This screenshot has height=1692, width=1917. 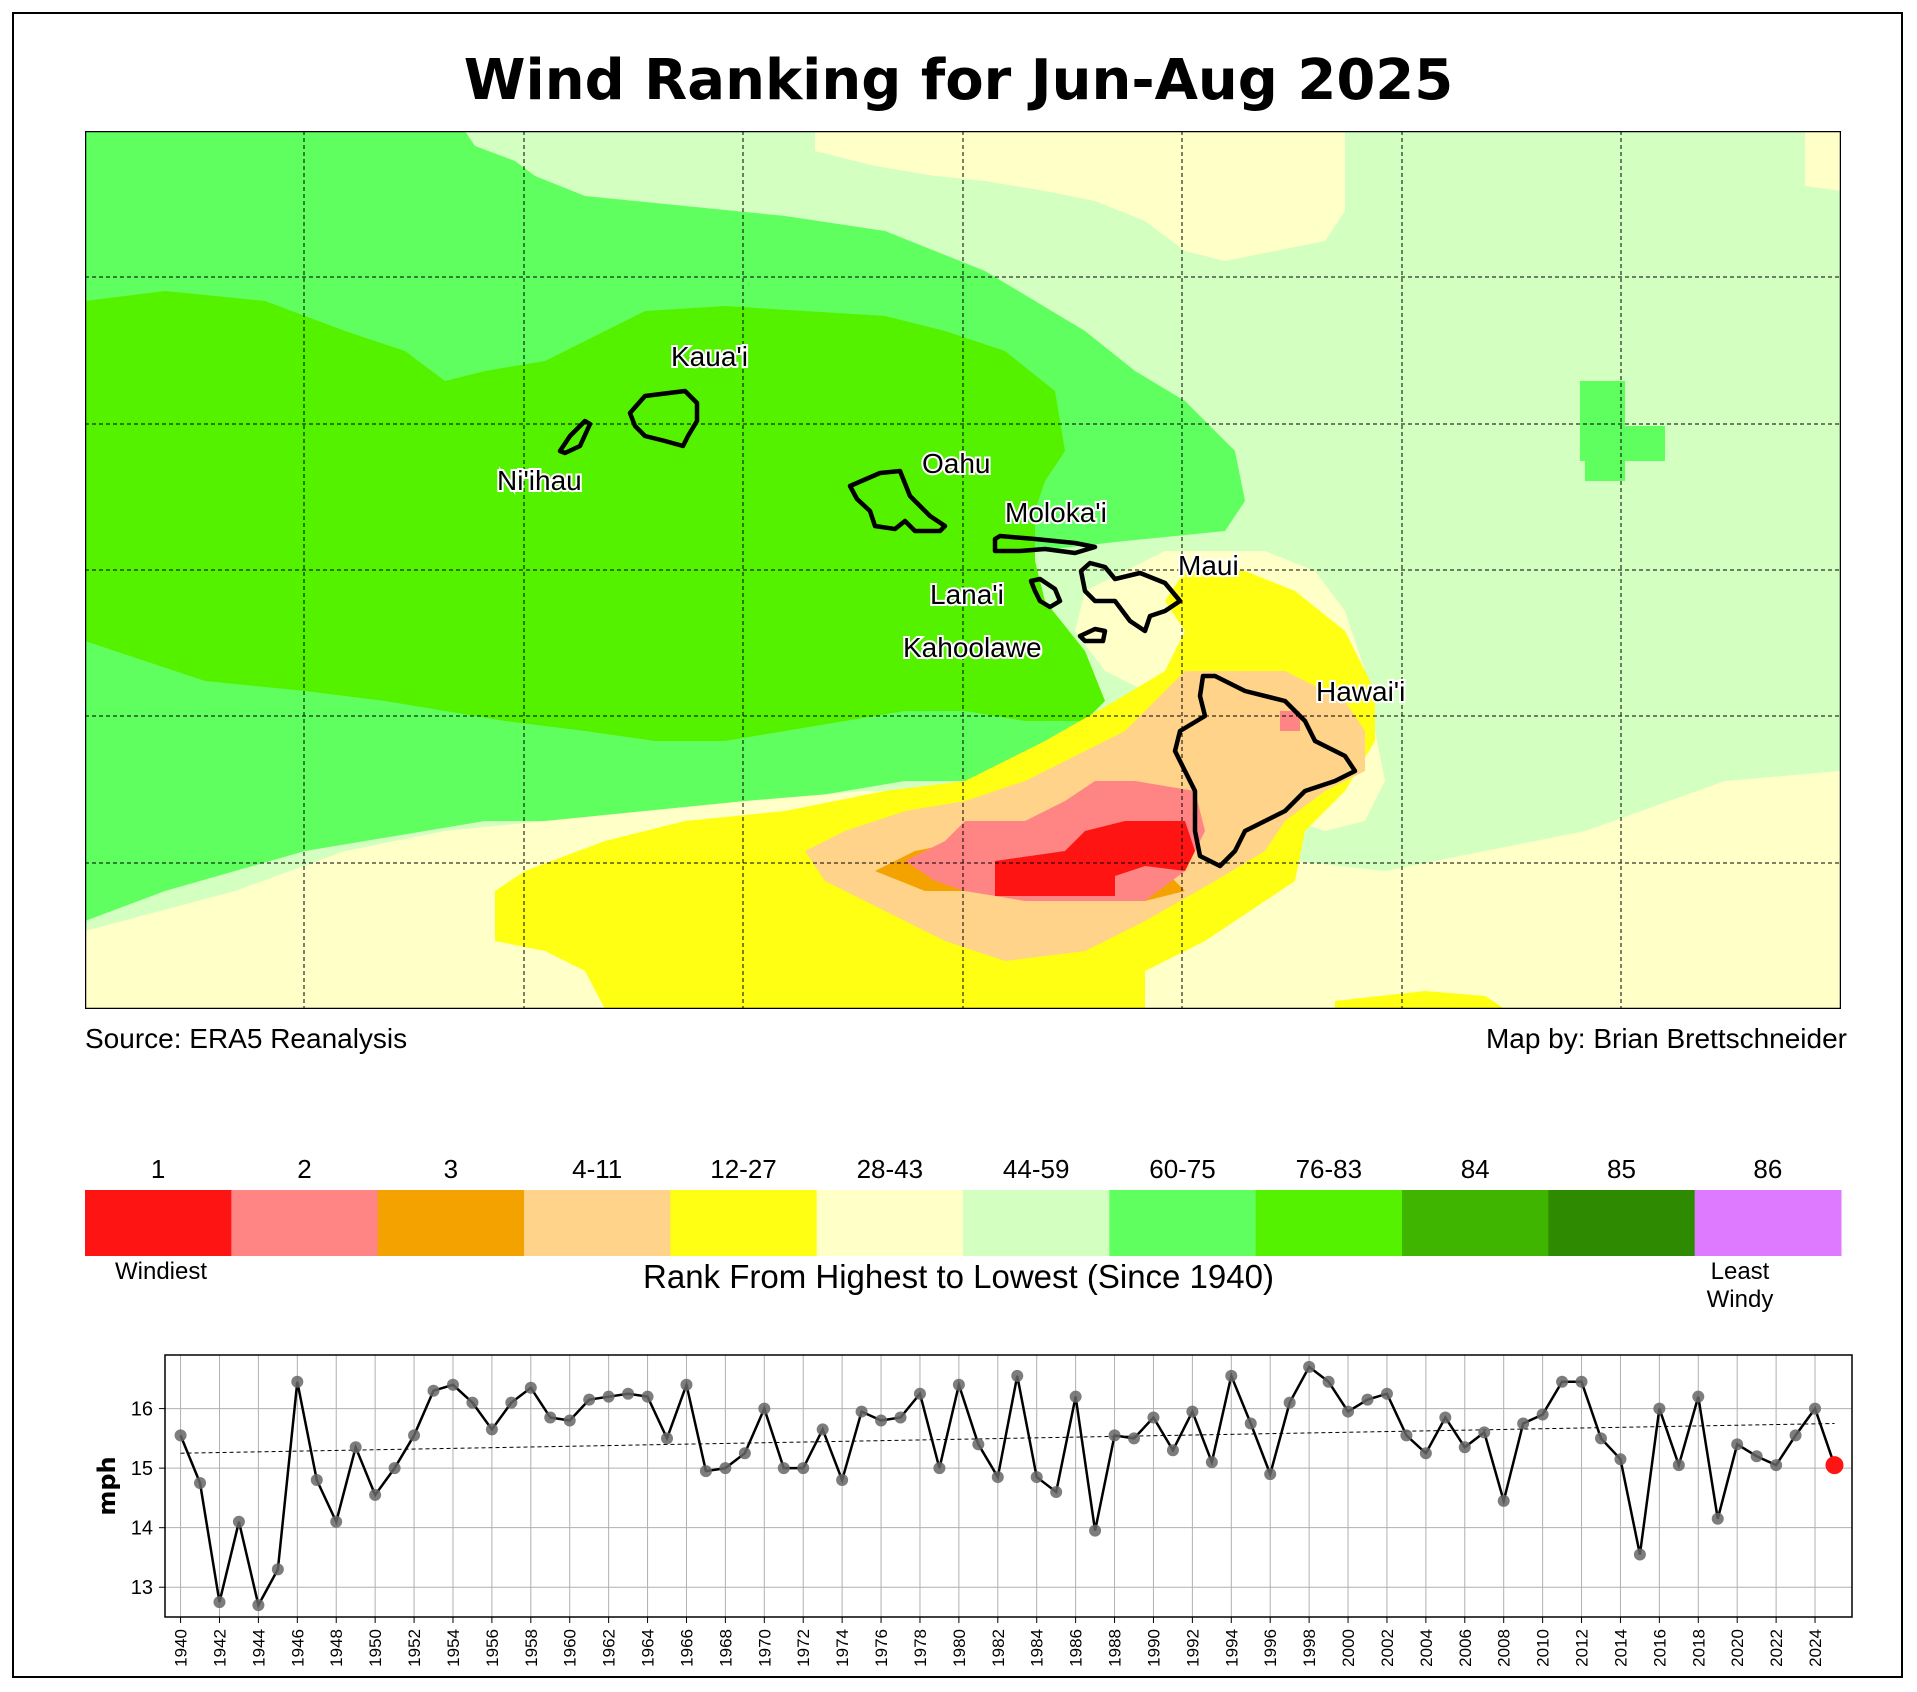 I want to click on label-lanai: Lana'i, so click(x=967, y=594).